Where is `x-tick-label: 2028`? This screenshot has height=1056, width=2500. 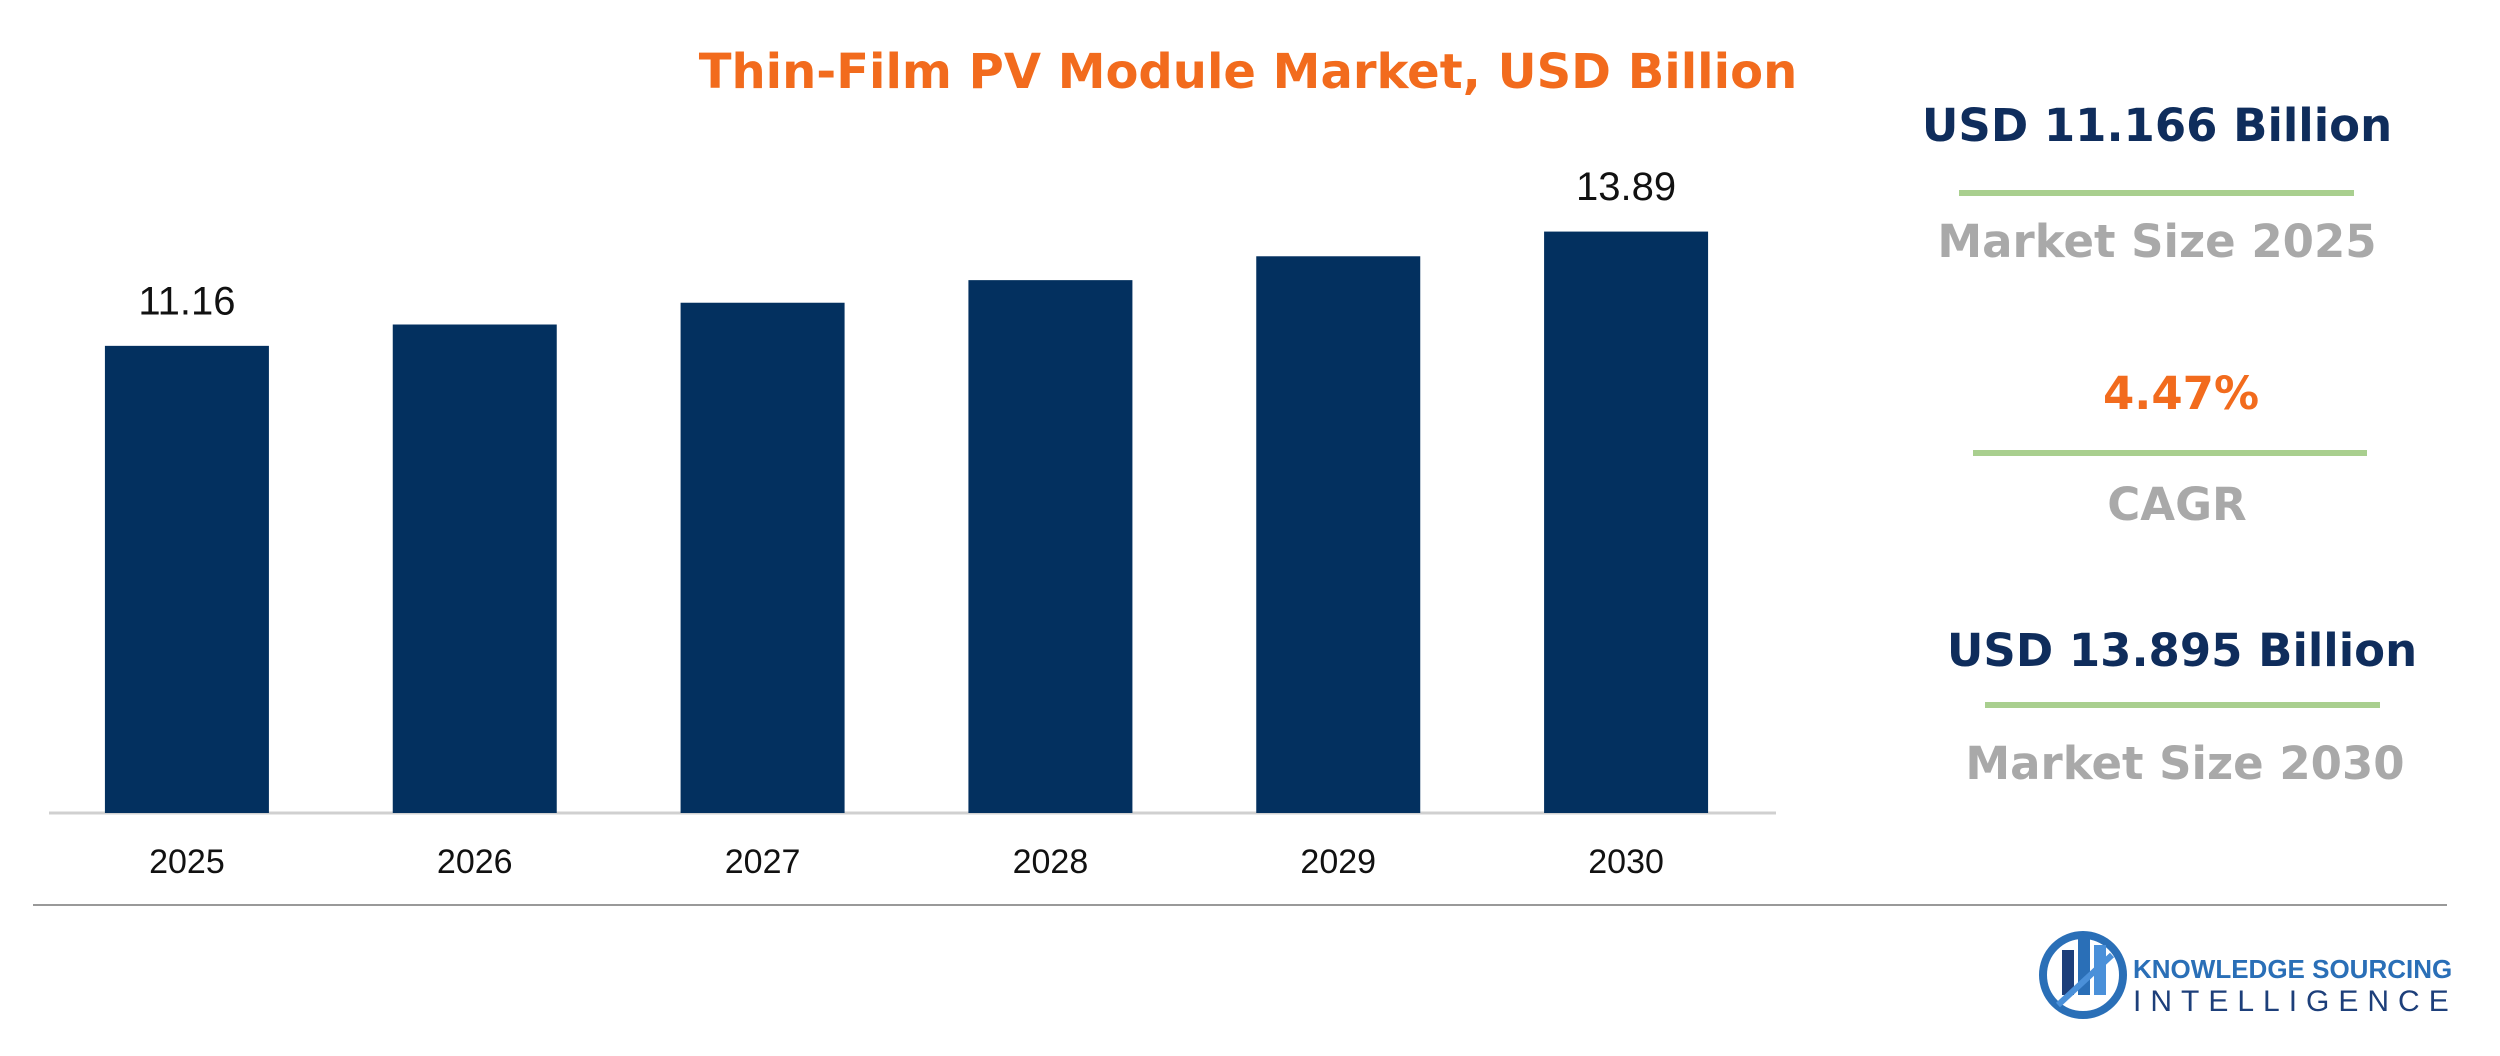 x-tick-label: 2028 is located at coordinates (1051, 862).